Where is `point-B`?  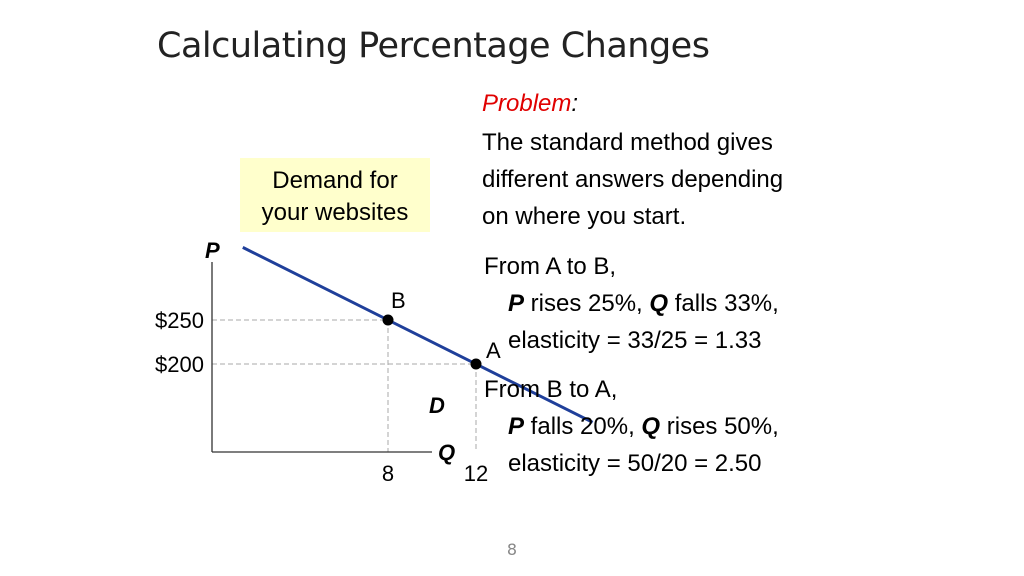 point-B is located at coordinates (388, 320).